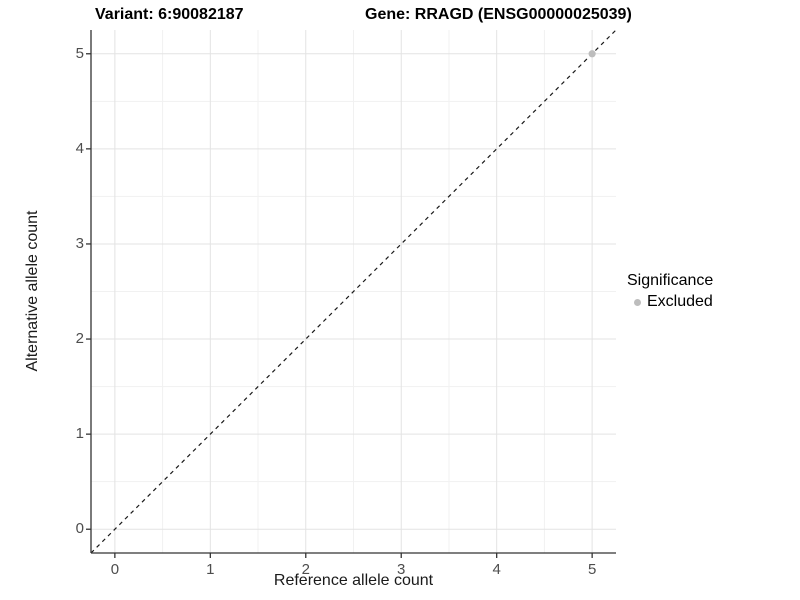 The height and width of the screenshot is (600, 800). I want to click on y-tick-label: 1, so click(79, 434).